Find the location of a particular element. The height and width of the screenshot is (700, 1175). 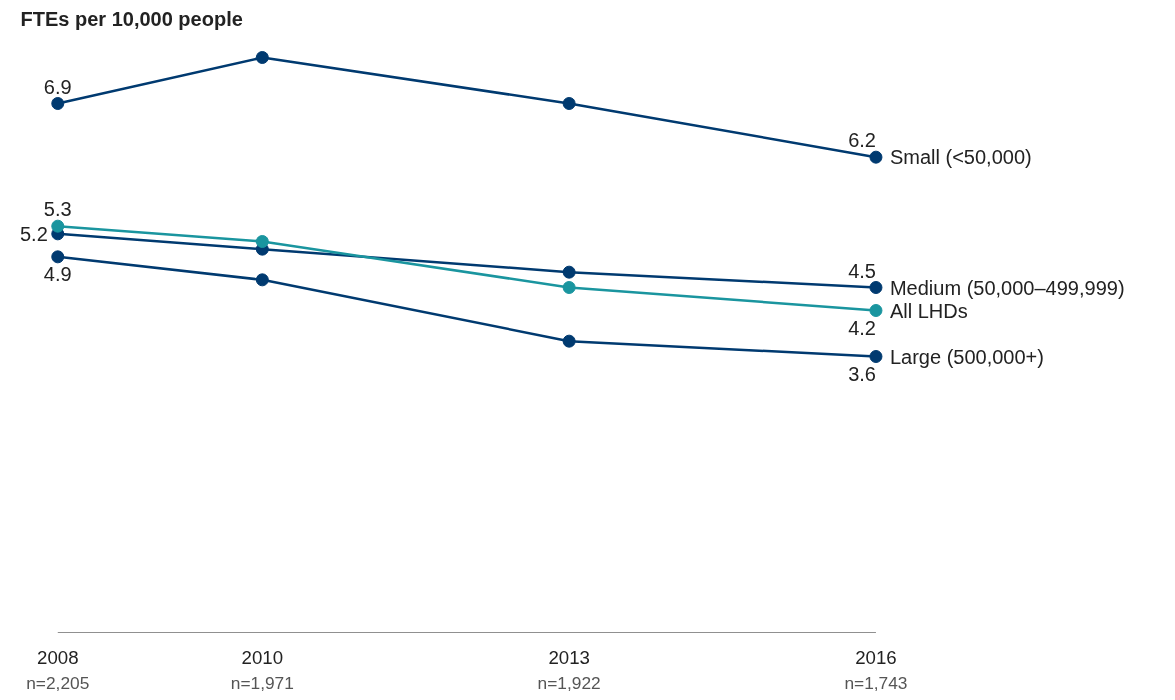

text: n=1,743 is located at coordinates (876, 682).